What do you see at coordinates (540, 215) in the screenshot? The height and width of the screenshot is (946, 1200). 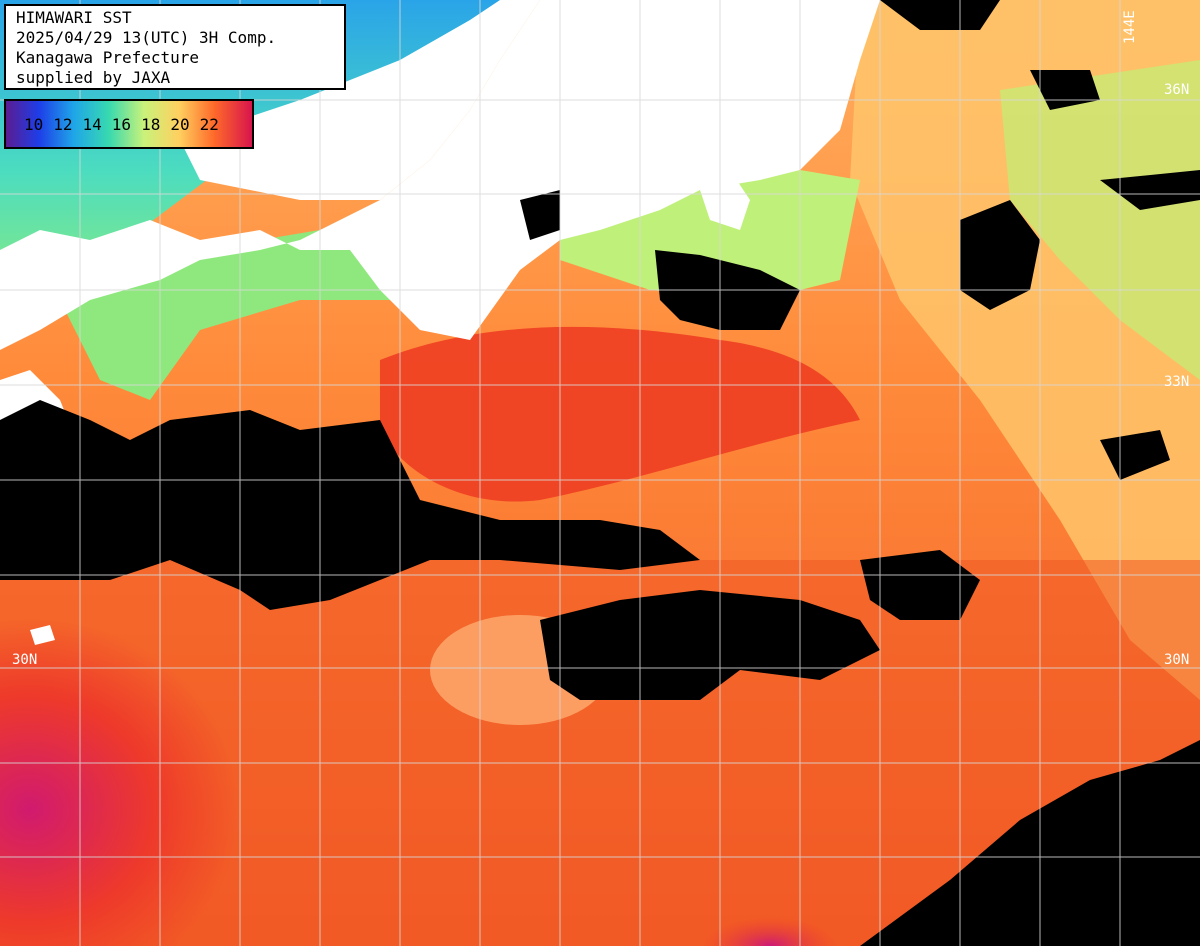 I see `cloud-ise` at bounding box center [540, 215].